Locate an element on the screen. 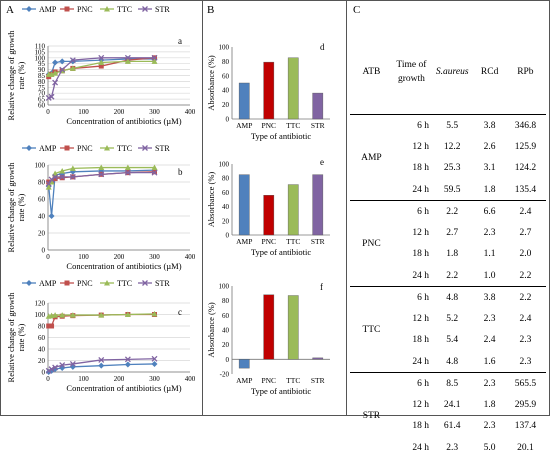 This screenshot has height=459, width=550. chart-f-ytick-label: 40 is located at coordinates (226, 331).